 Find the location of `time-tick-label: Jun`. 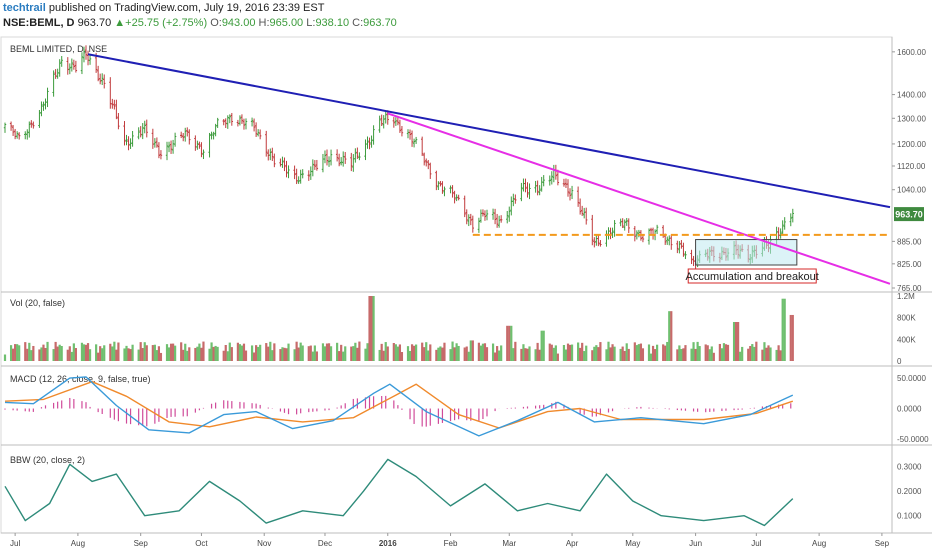

time-tick-label: Jun is located at coordinates (695, 543).